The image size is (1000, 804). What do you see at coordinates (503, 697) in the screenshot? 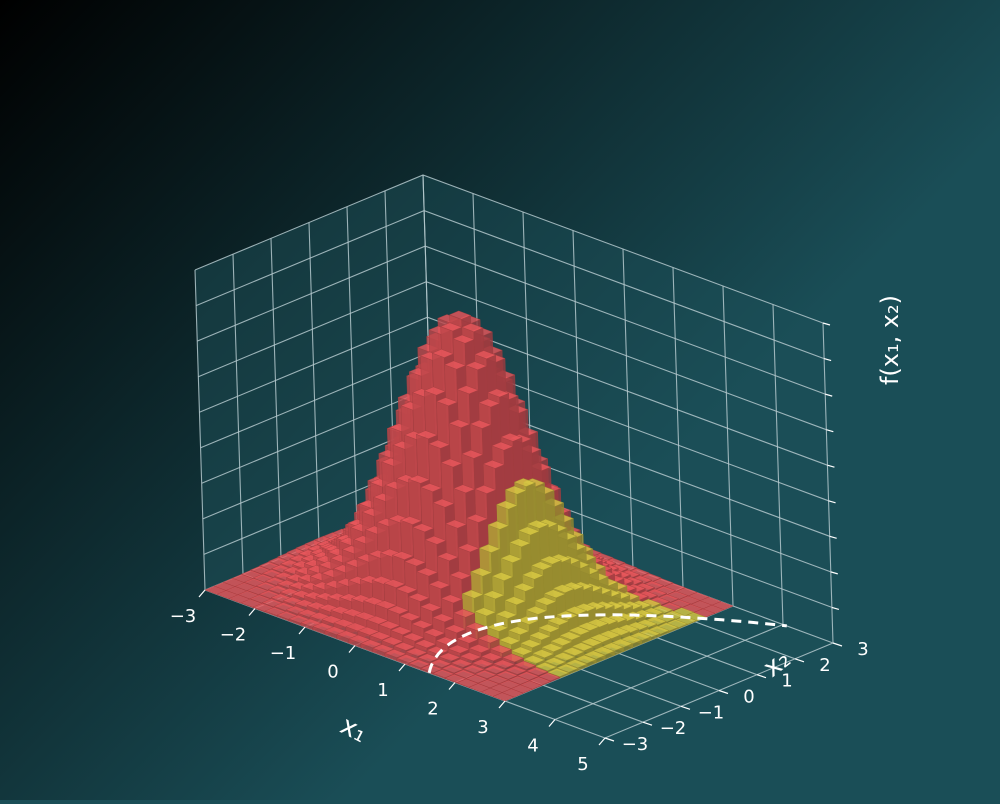
I see `bar-outside` at bounding box center [503, 697].